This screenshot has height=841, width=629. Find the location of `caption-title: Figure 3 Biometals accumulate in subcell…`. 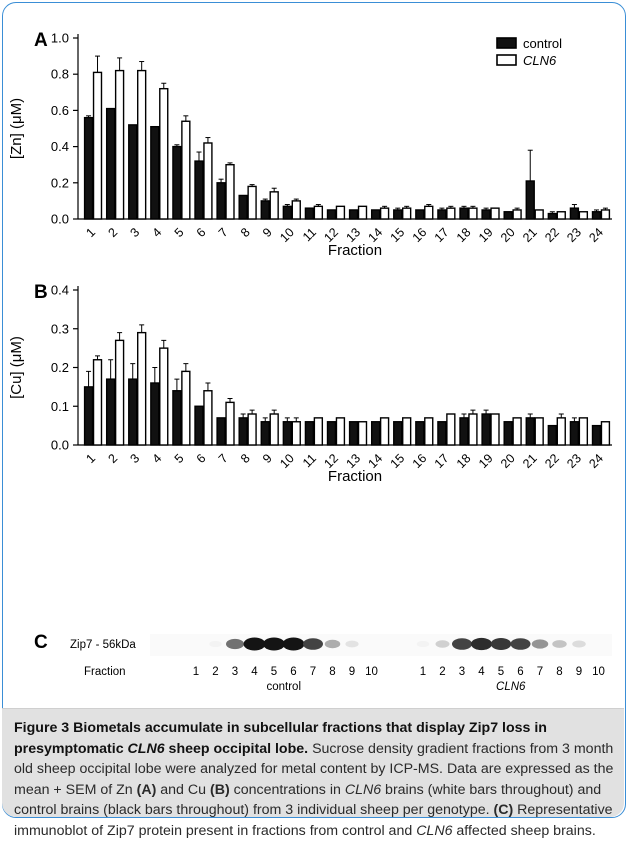

caption-title: Figure 3 Biometals accumulate in subcell… is located at coordinates (280, 738).